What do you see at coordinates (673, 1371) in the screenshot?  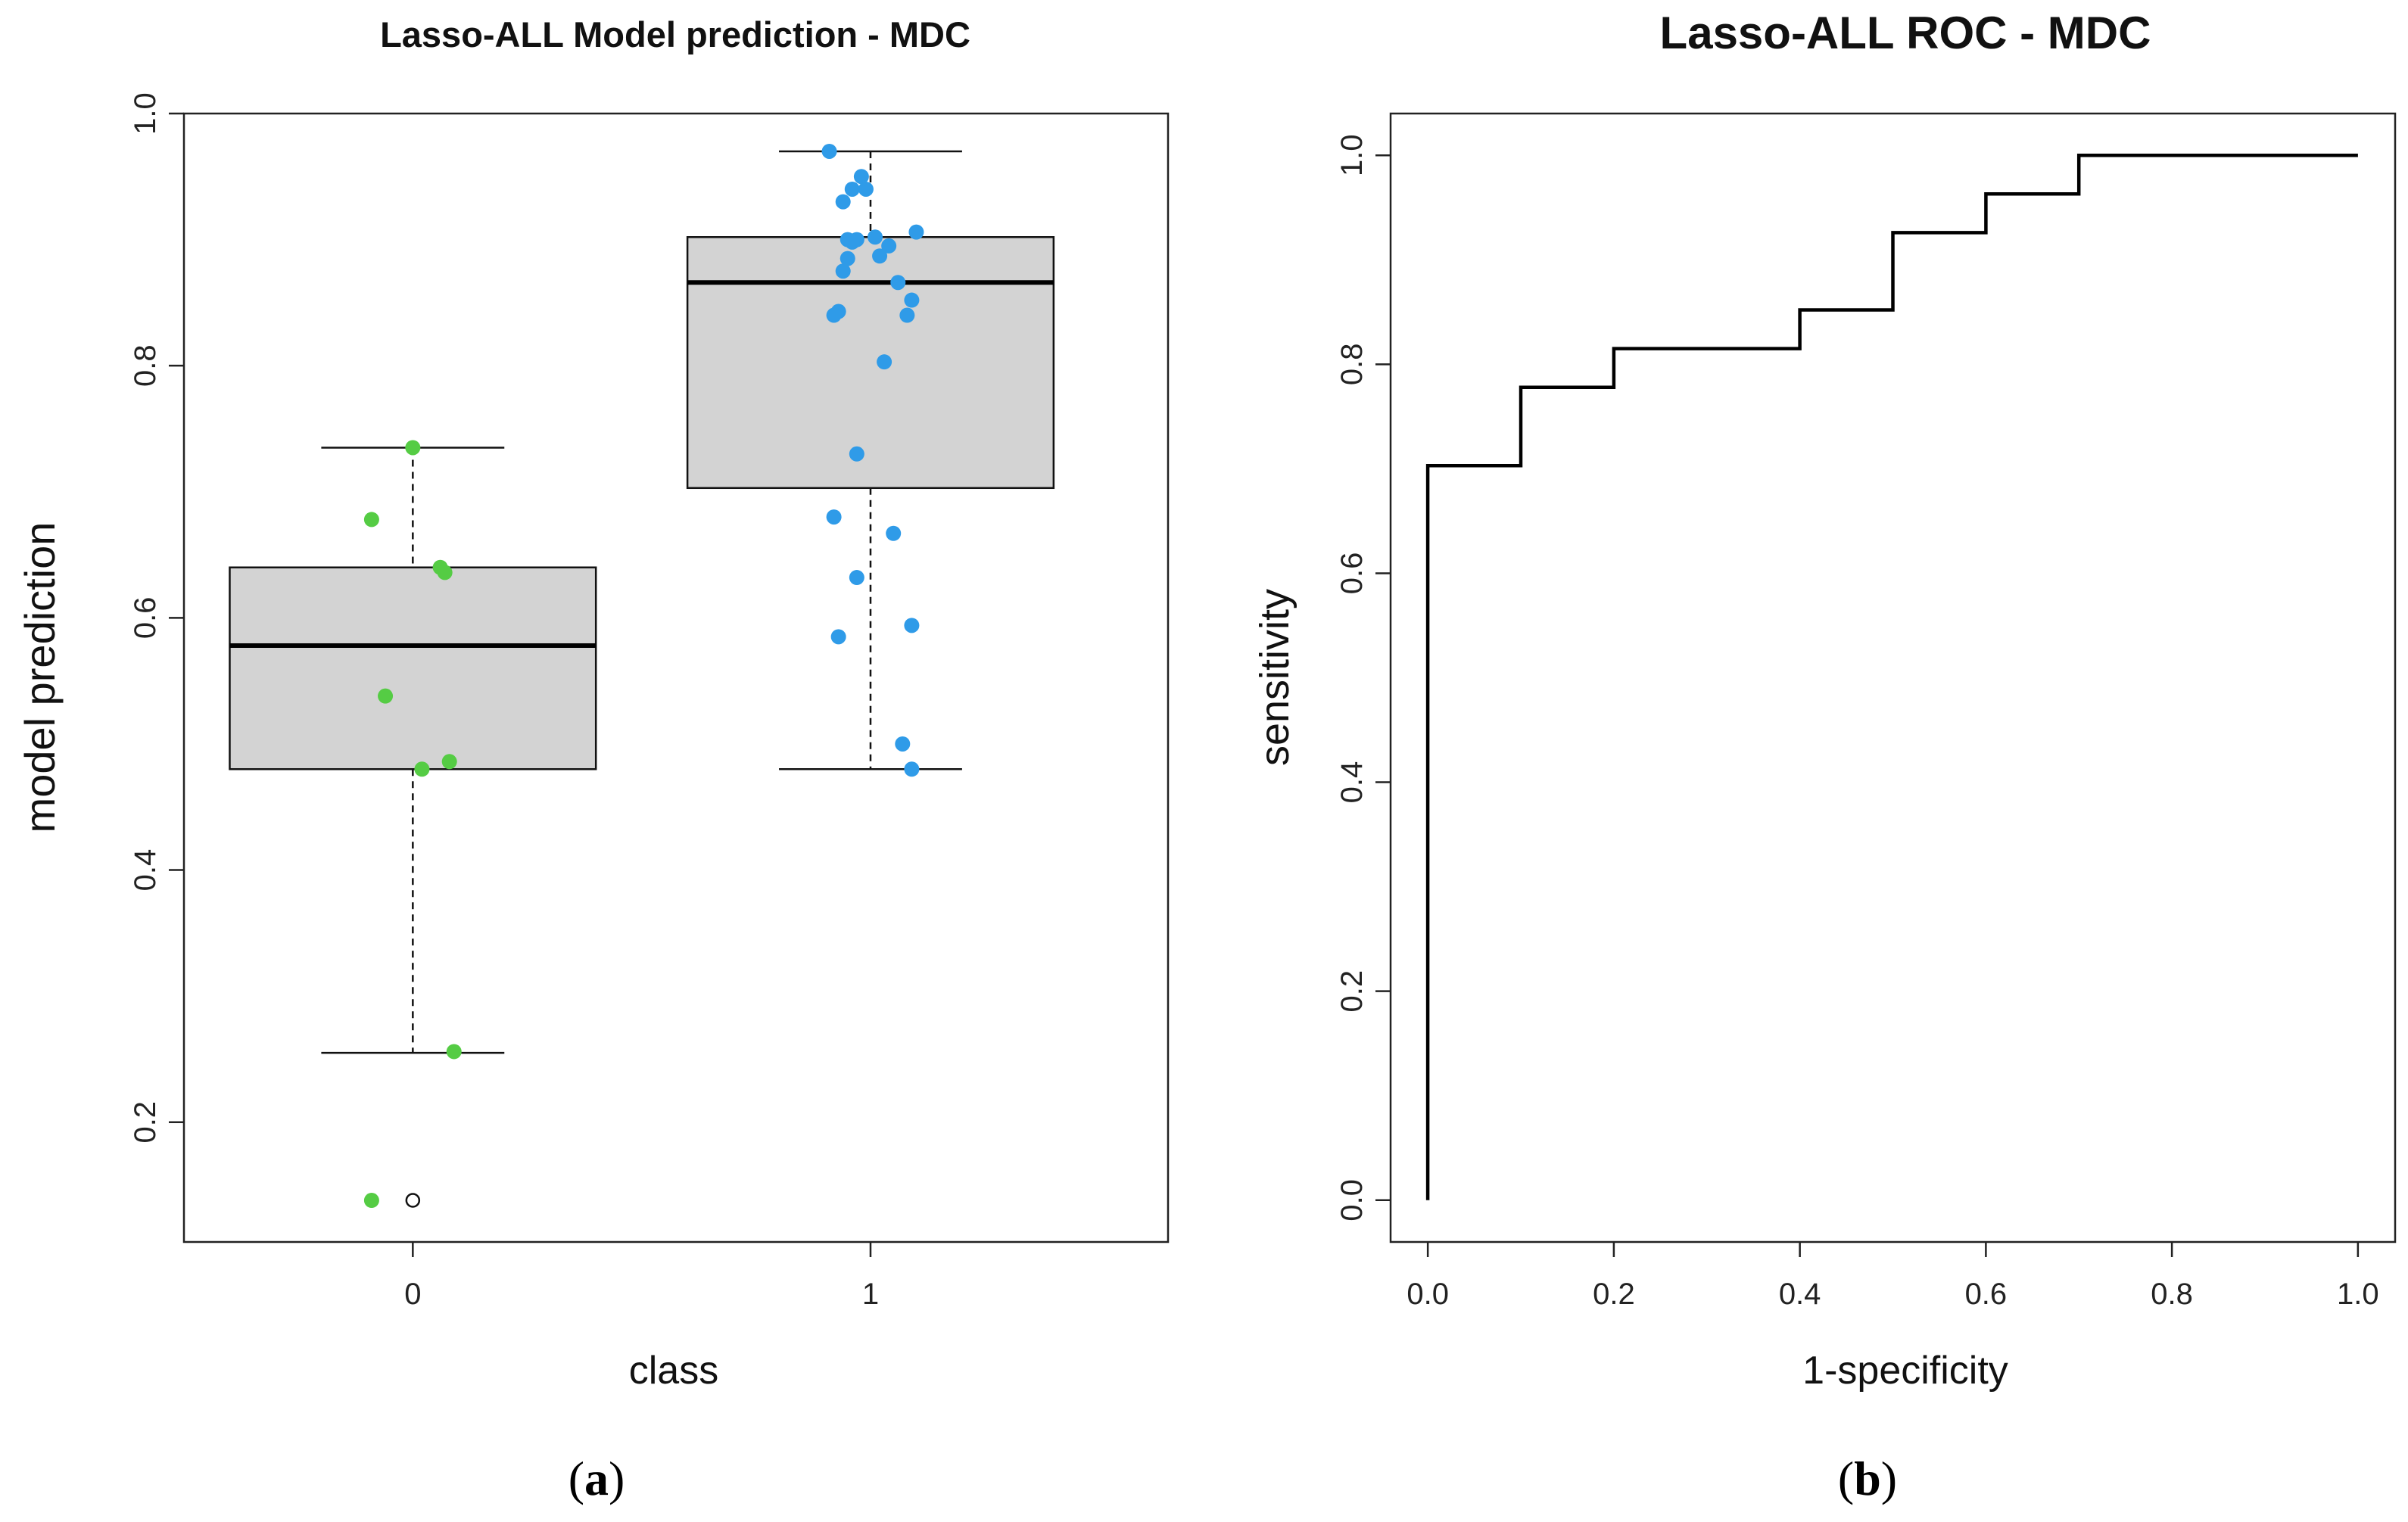 I see `x-axis-label-a: class` at bounding box center [673, 1371].